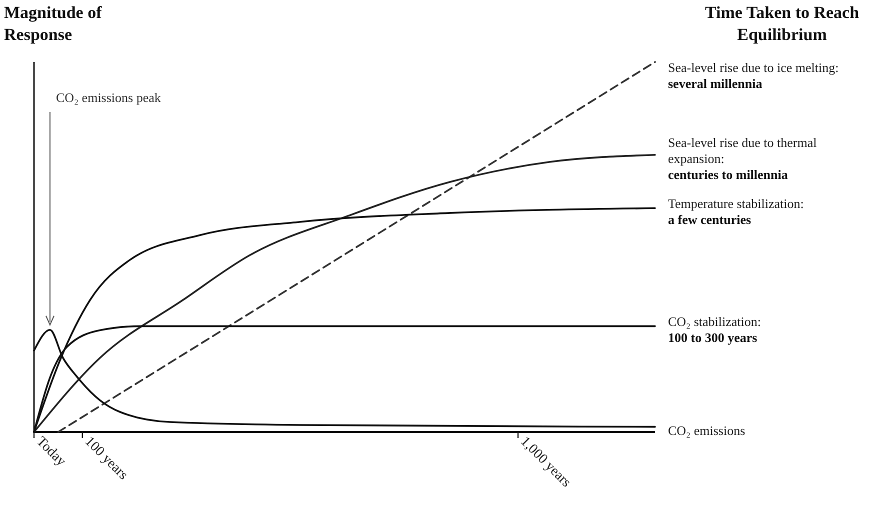 The width and height of the screenshot is (894, 516). What do you see at coordinates (109, 97) in the screenshot?
I see `annotation: CO₂ emissions peak` at bounding box center [109, 97].